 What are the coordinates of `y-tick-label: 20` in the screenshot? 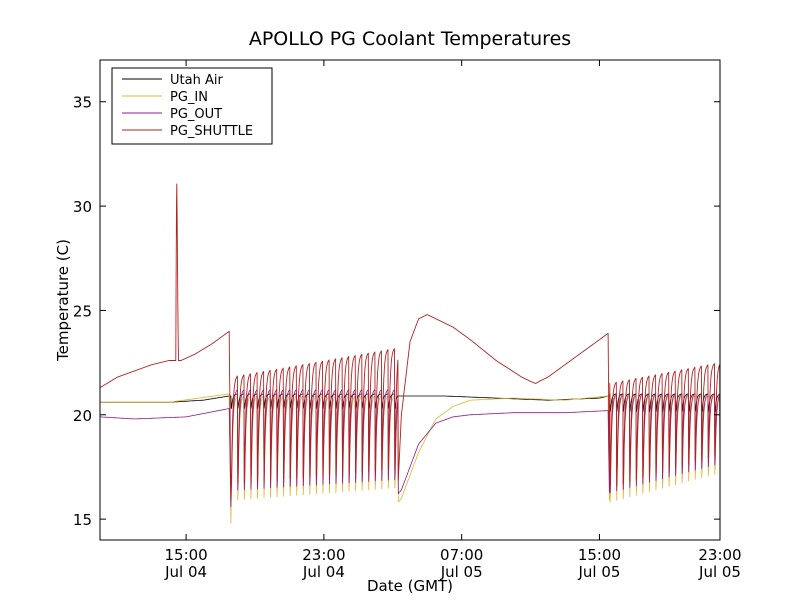 It's located at (82, 416).